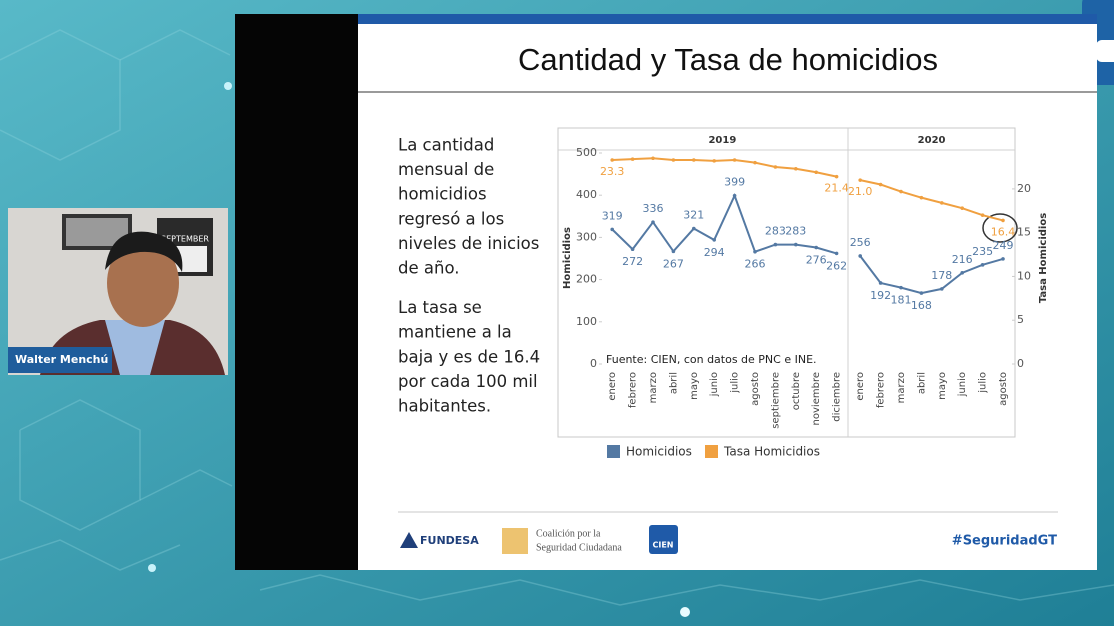 The width and height of the screenshot is (1114, 626). Describe the element at coordinates (468, 381) in the screenshot. I see `body-text-line: por cada 100 mil` at that location.